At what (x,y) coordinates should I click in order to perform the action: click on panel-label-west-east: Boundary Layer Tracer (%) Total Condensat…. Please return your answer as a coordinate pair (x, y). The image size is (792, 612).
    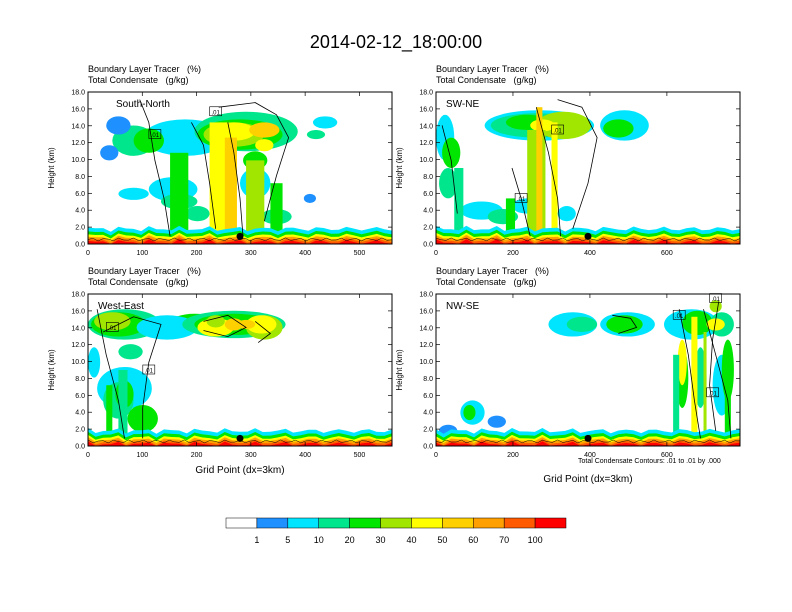
    Looking at the image, I should click on (144, 277).